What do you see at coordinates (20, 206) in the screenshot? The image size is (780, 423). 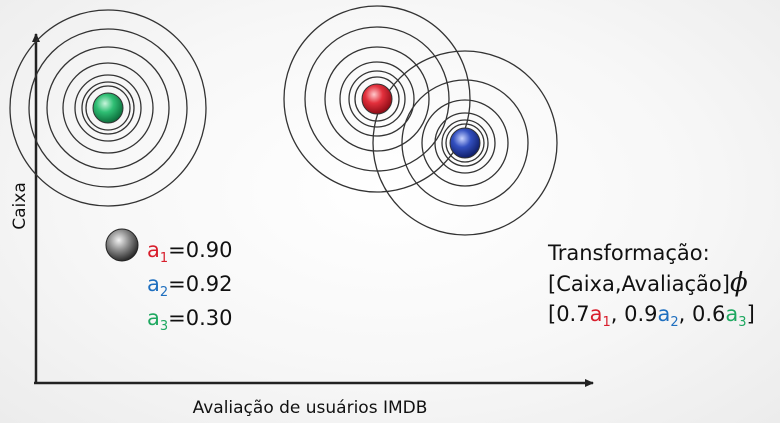 I see `y-axis-label: Caixa` at bounding box center [20, 206].